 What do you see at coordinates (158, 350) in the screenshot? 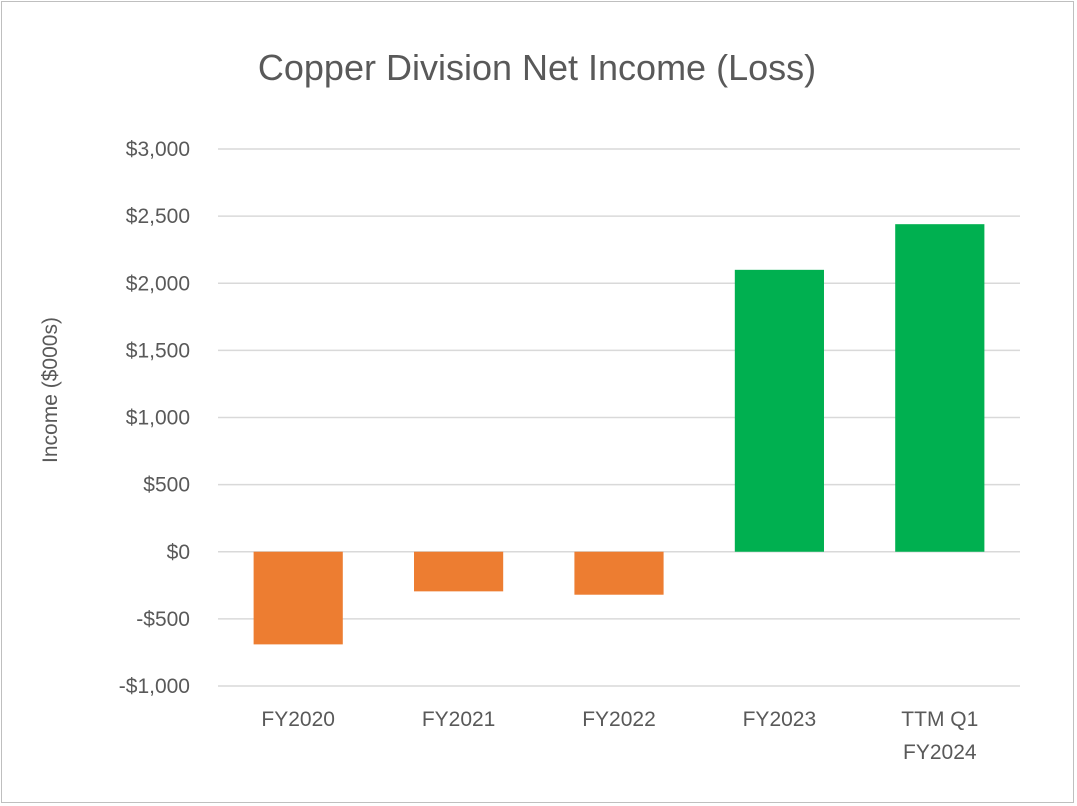
I see `y-tick-label: $1,500` at bounding box center [158, 350].